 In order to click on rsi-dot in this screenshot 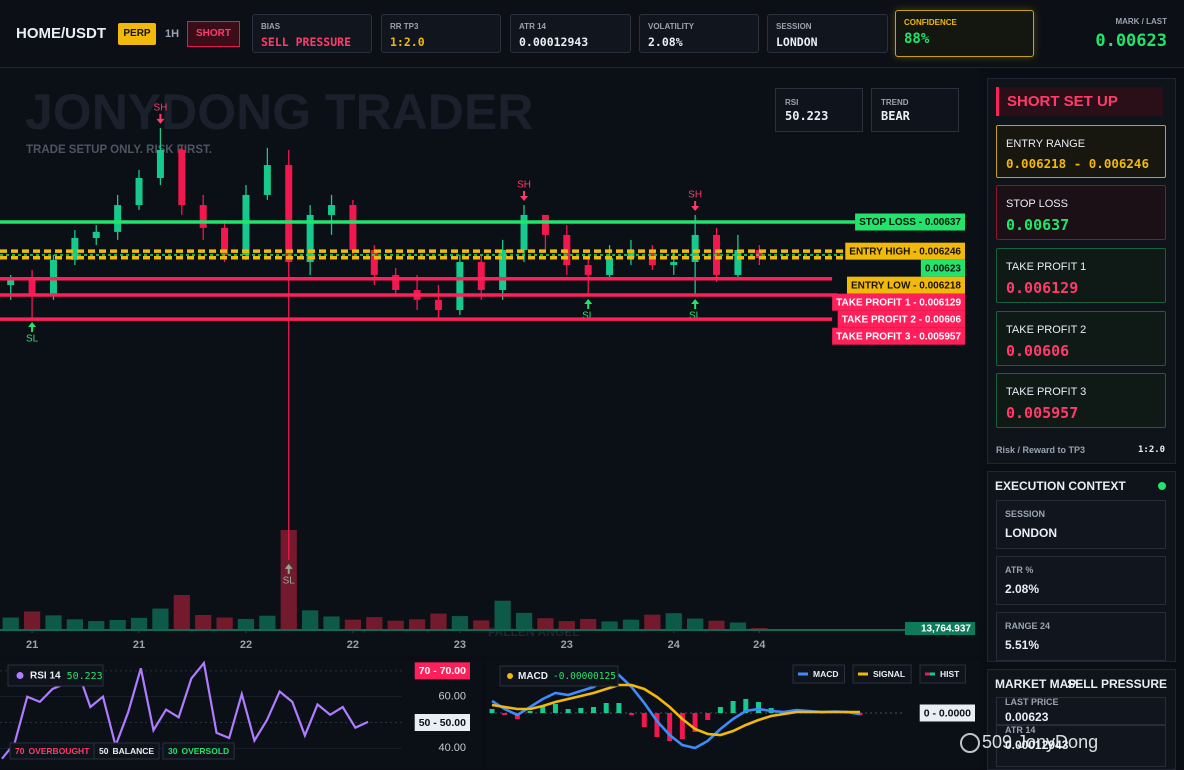, I will do `click(20, 675)`.